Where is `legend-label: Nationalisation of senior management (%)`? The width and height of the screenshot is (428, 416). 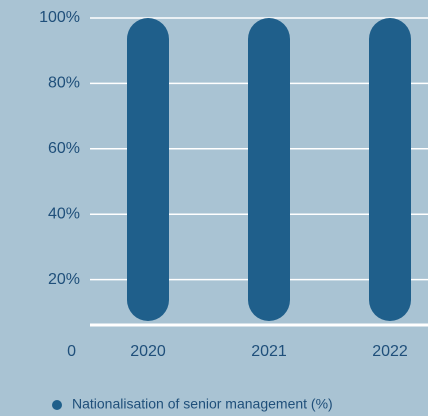 legend-label: Nationalisation of senior management (%) is located at coordinates (202, 404).